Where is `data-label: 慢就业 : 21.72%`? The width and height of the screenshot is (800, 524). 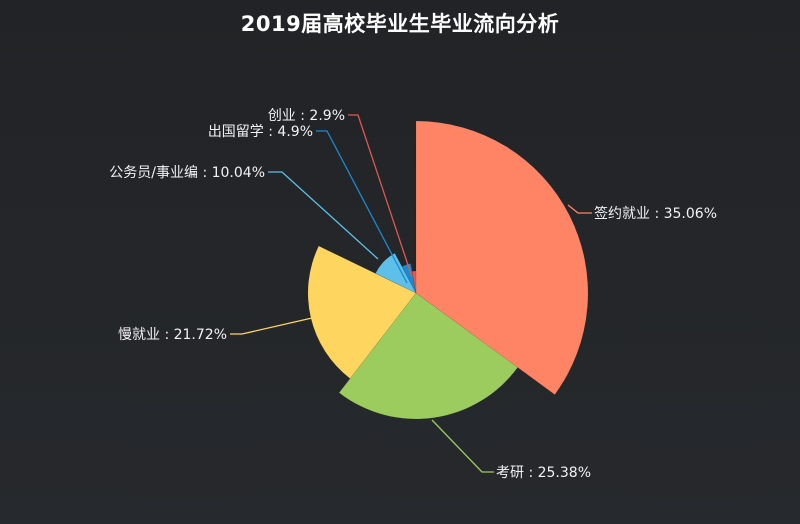
data-label: 慢就业 : 21.72% is located at coordinates (172, 334).